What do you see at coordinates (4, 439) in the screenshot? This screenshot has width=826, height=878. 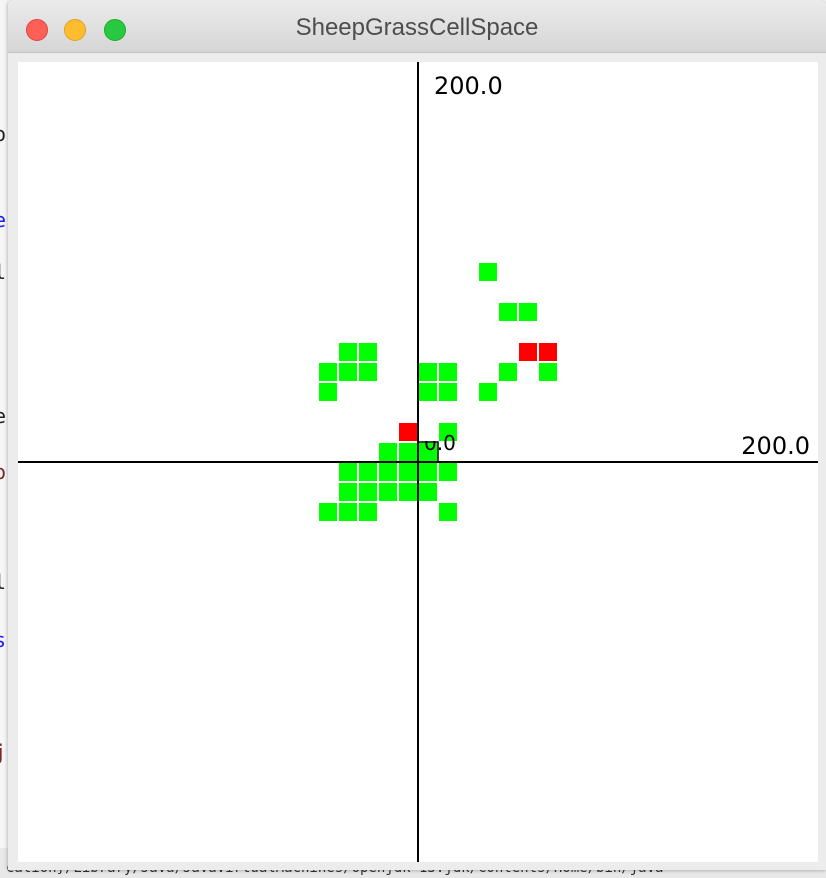 I see `background-editor-strip: o e l e o l s j` at bounding box center [4, 439].